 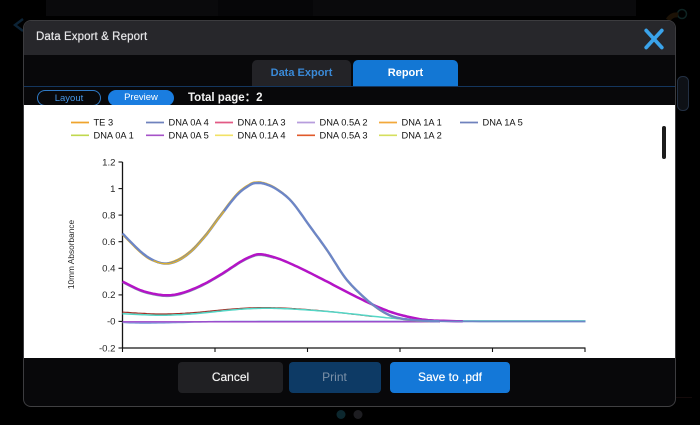 I want to click on svg-text: TE 3, so click(x=104, y=122).